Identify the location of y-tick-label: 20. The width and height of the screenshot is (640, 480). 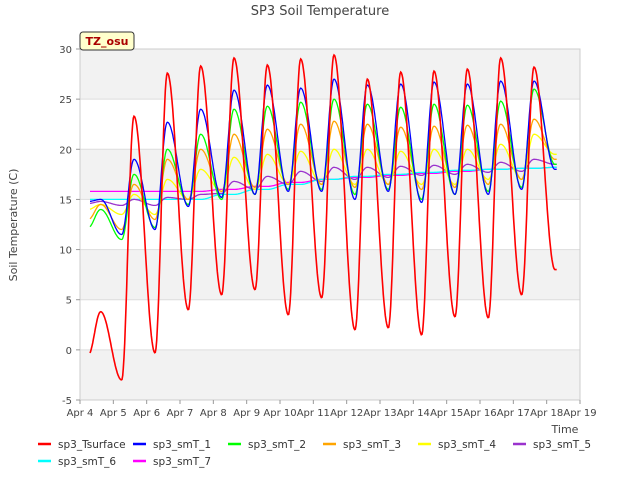
(65, 150).